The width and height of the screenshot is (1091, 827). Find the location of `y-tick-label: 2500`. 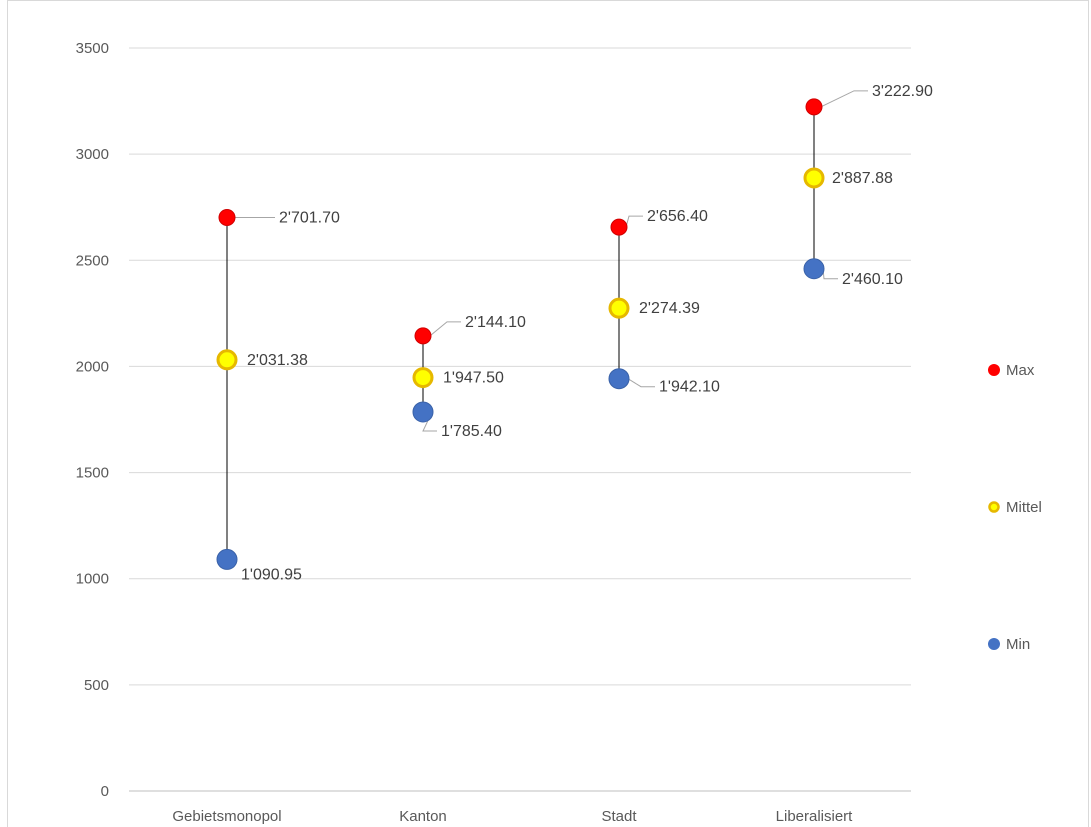

y-tick-label: 2500 is located at coordinates (92, 260).